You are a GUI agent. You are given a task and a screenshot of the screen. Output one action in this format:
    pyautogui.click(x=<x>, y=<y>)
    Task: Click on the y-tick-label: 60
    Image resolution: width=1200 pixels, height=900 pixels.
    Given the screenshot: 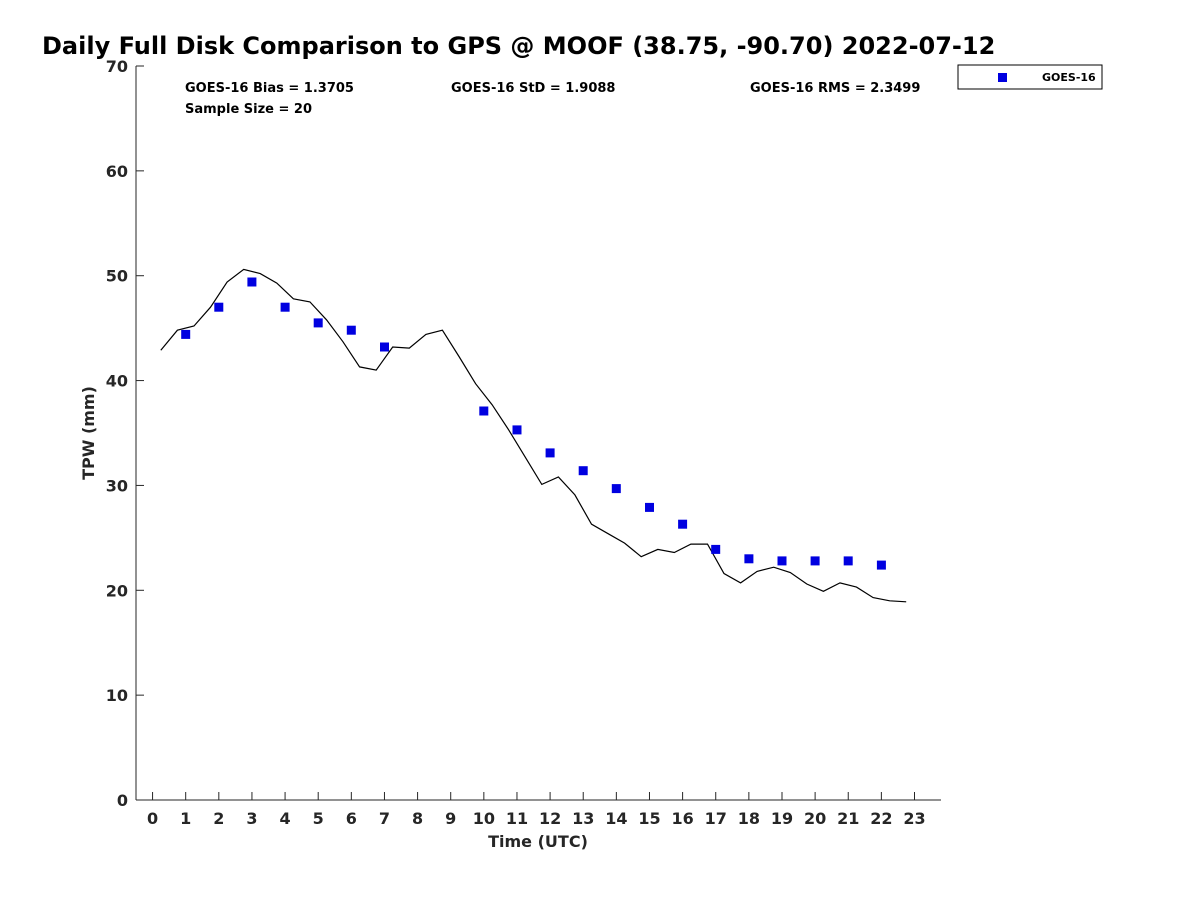 What is the action you would take?
    pyautogui.click(x=117, y=171)
    